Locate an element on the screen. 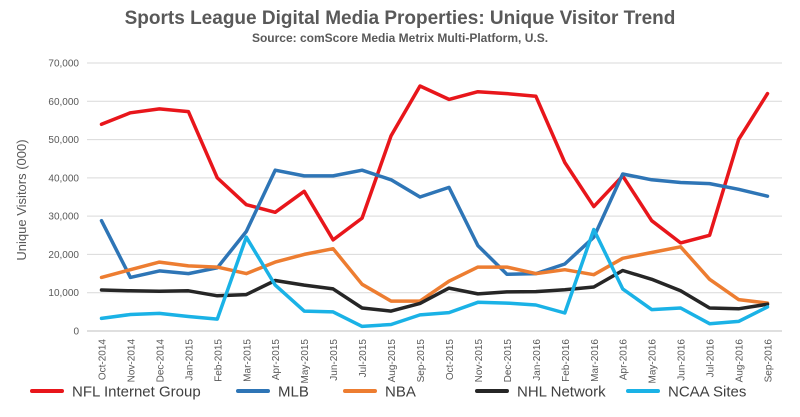 This screenshot has height=417, width=800. y-axis-label: Unique Visitors (000) is located at coordinates (21, 199).